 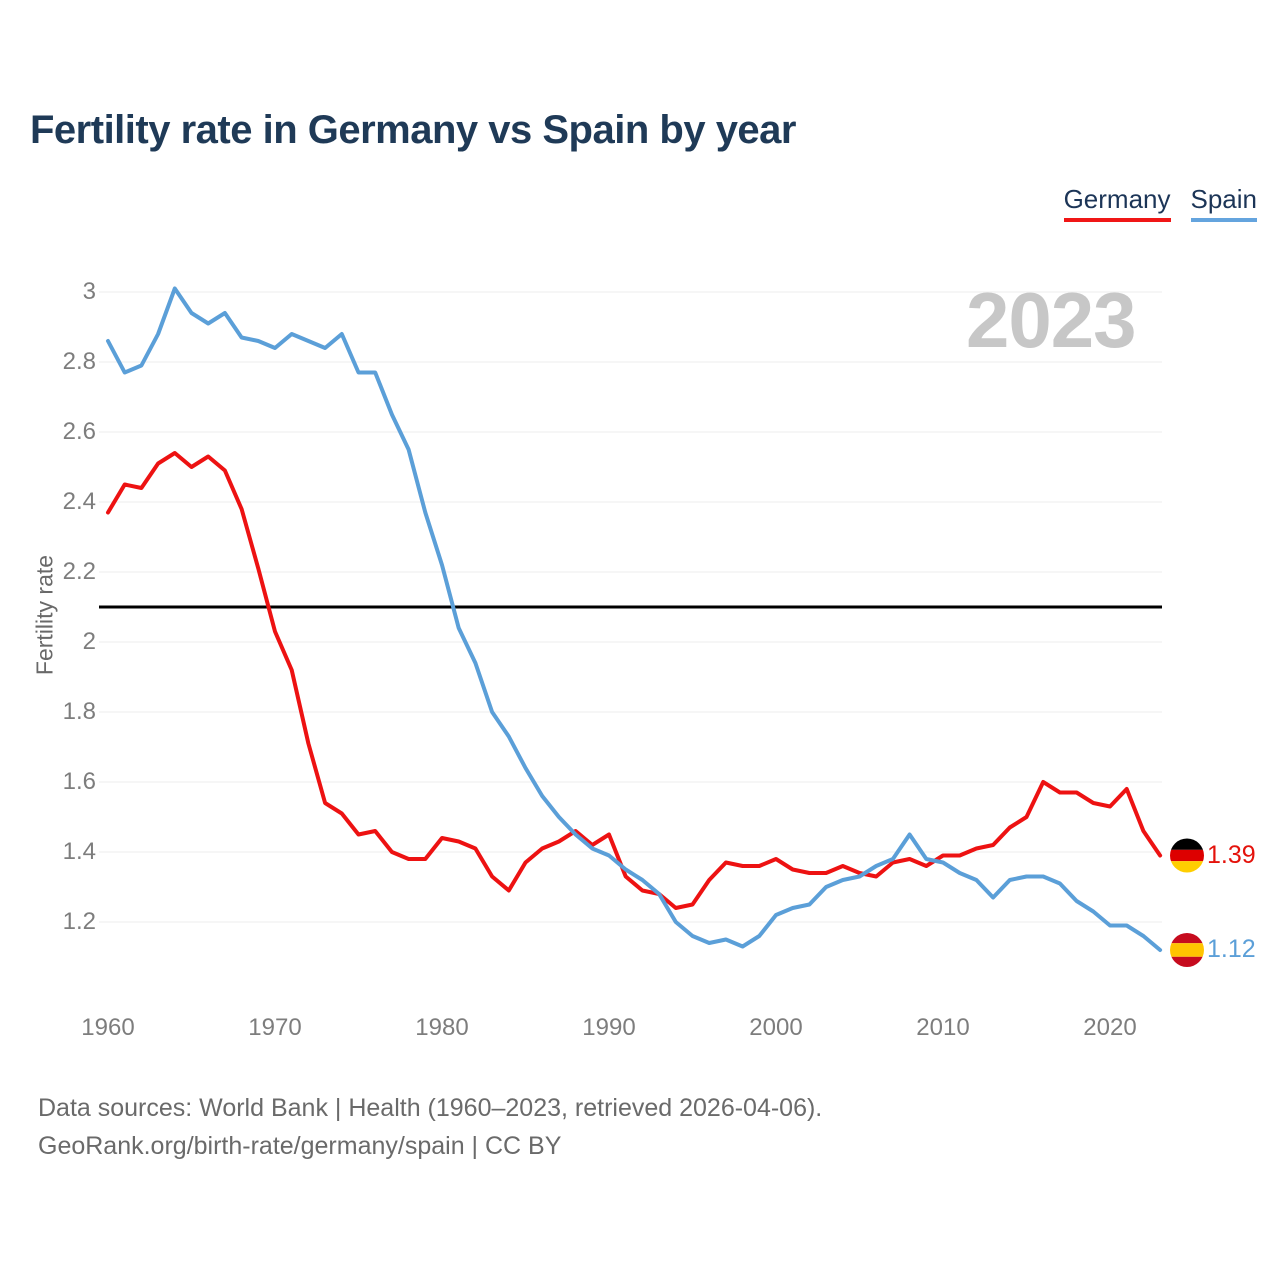 What do you see at coordinates (79, 921) in the screenshot?
I see `y-tick-label: 1.2` at bounding box center [79, 921].